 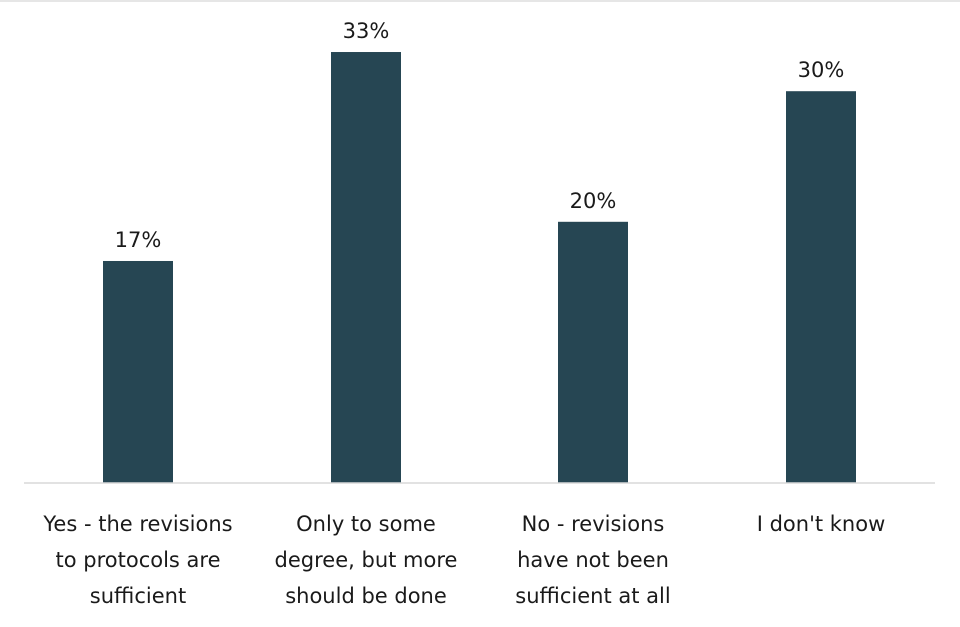 I want to click on category-label-line: have not been, so click(x=593, y=560).